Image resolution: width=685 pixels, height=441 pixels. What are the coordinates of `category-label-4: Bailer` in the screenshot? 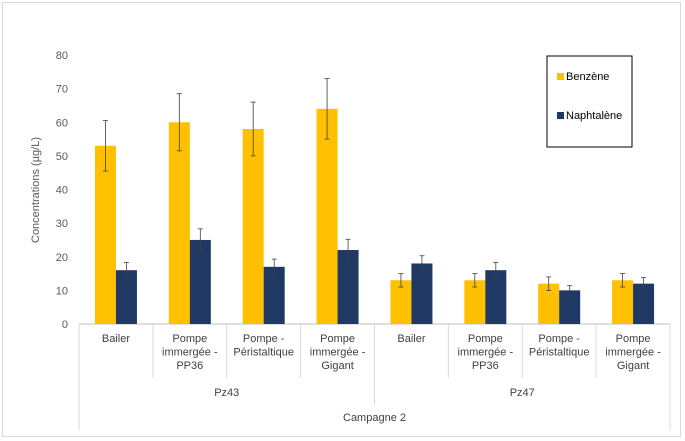 It's located at (411, 339).